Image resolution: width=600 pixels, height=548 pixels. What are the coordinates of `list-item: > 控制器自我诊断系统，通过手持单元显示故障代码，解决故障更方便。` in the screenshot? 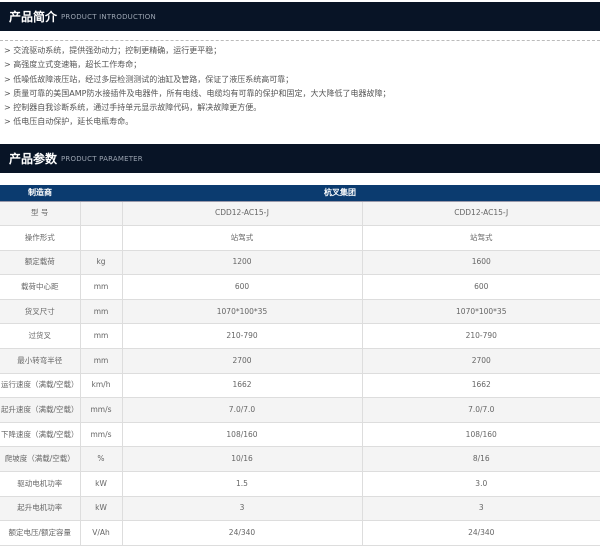 It's located at (133, 108).